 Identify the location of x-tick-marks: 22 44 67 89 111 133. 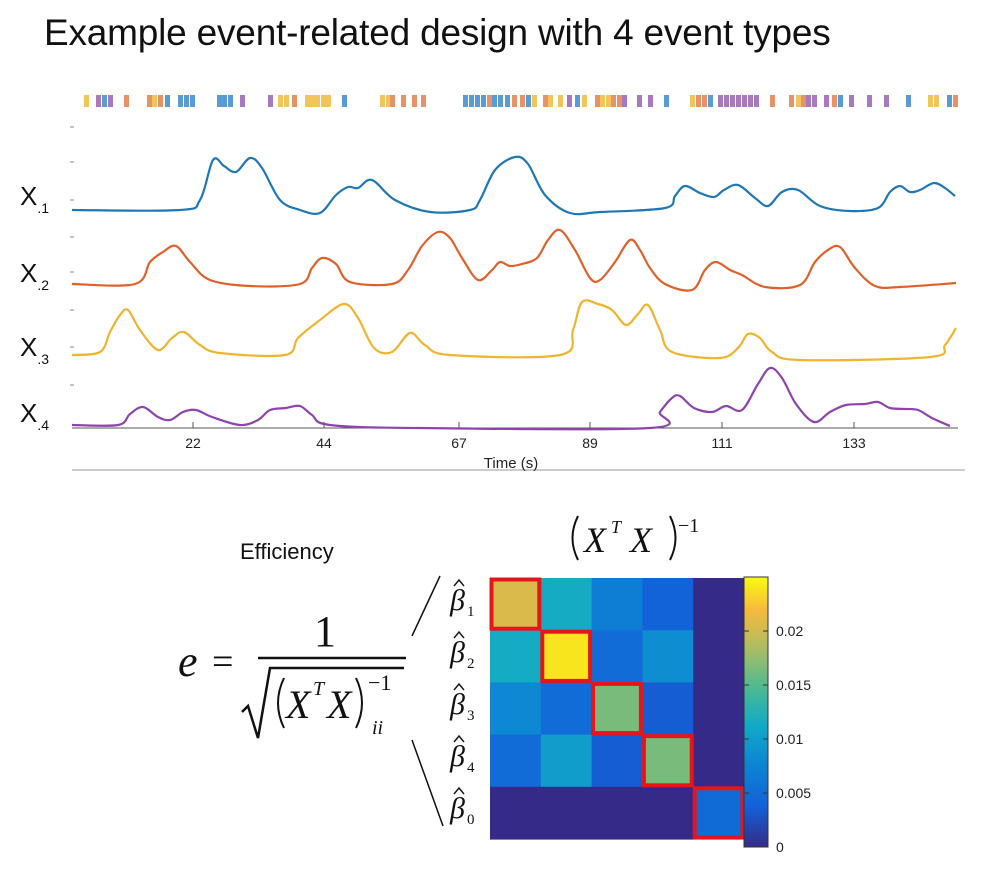
(525, 436).